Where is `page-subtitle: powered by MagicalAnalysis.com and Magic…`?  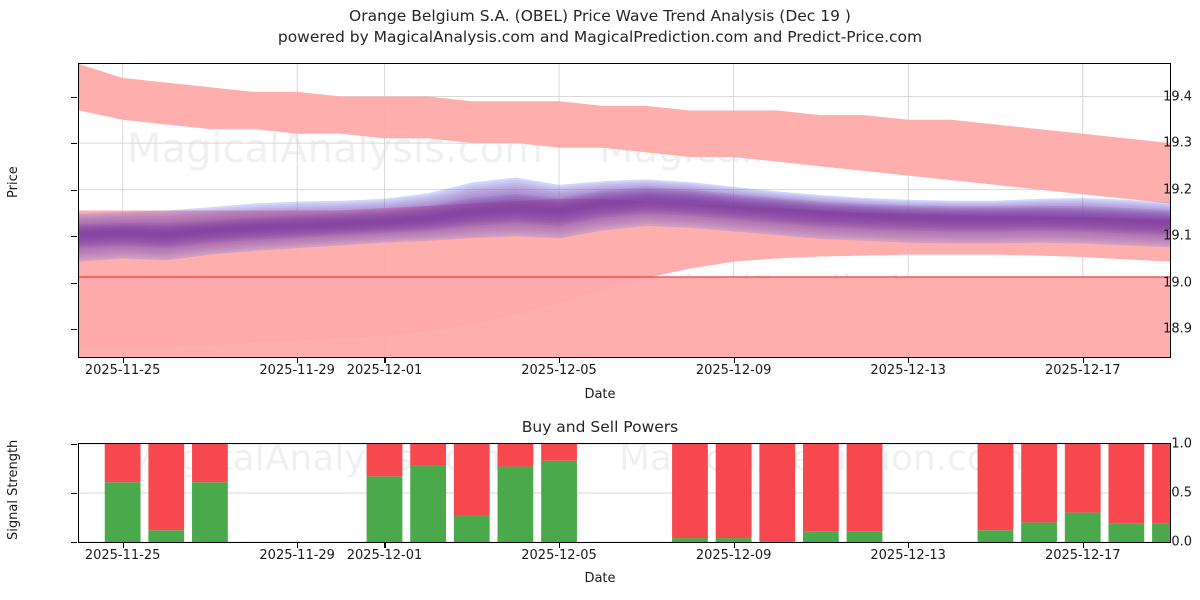
page-subtitle: powered by MagicalAnalysis.com and Magic… is located at coordinates (600, 37).